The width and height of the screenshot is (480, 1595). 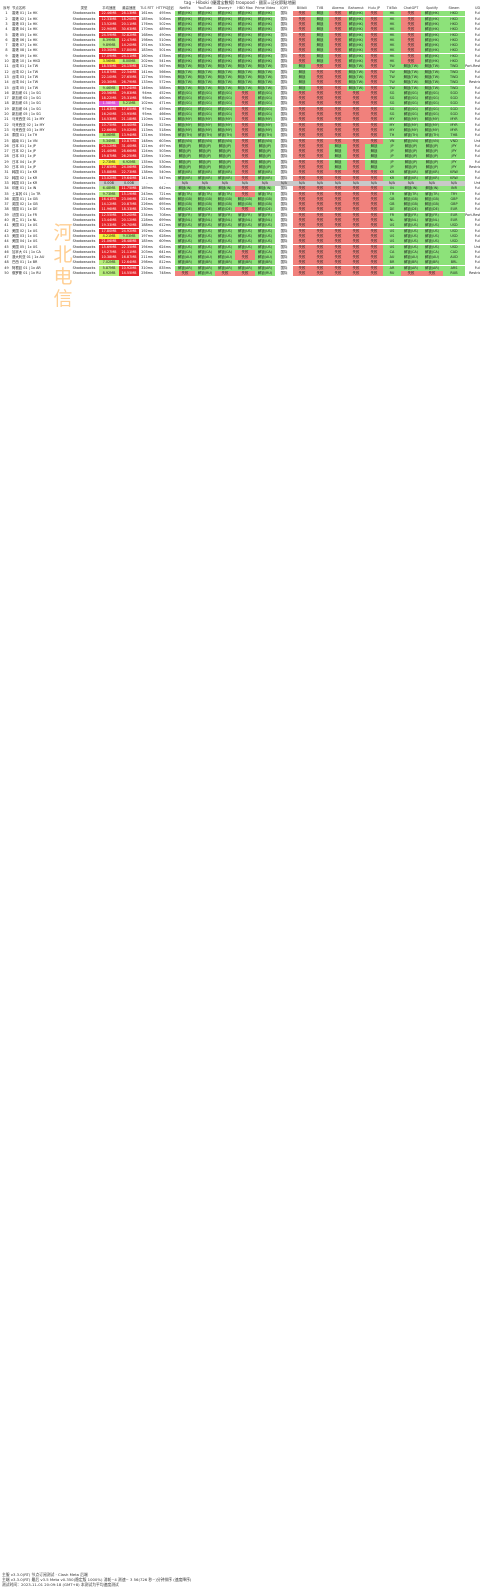 I want to click on table-cell: JP, so click(x=392, y=167).